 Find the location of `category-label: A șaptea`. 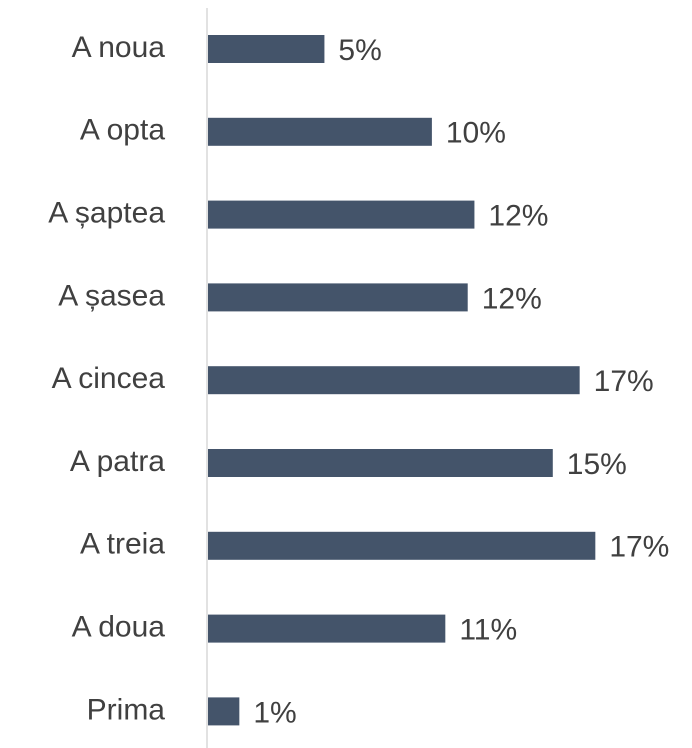

category-label: A șaptea is located at coordinates (106, 213).